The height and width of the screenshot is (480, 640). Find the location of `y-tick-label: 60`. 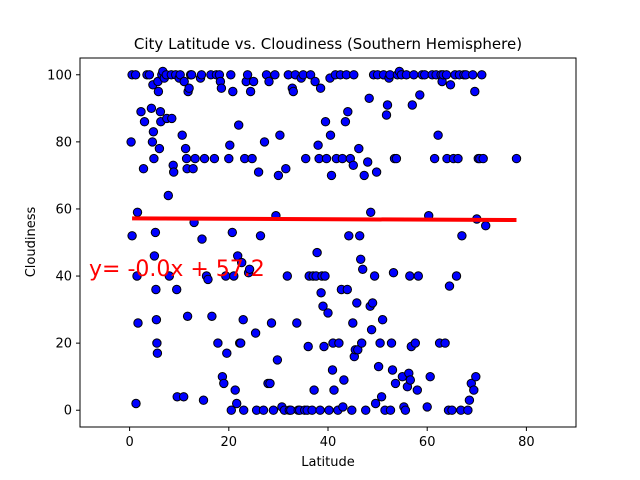

y-tick-label: 60 is located at coordinates (63, 209).